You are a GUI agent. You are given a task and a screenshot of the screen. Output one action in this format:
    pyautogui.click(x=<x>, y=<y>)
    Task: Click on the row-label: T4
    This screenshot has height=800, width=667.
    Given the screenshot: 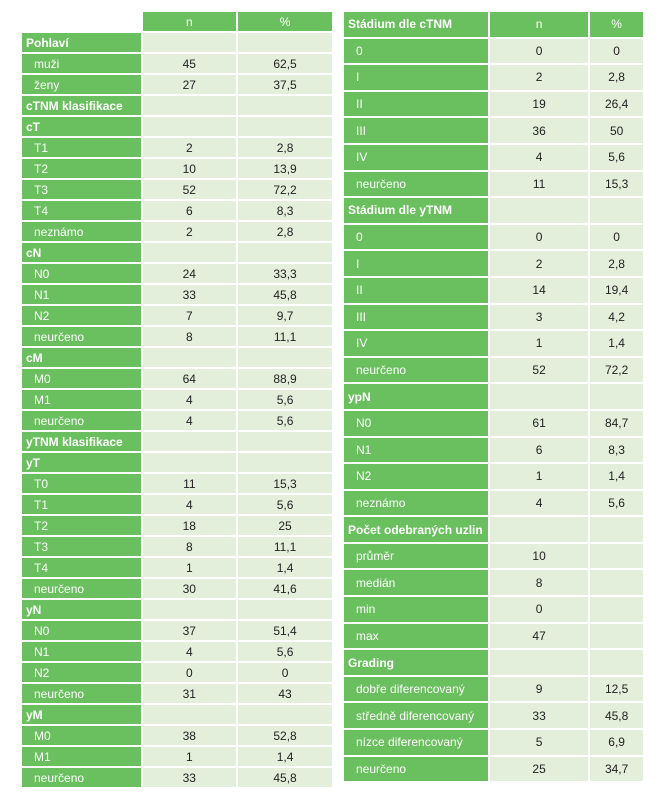 What is the action you would take?
    pyautogui.click(x=81, y=210)
    